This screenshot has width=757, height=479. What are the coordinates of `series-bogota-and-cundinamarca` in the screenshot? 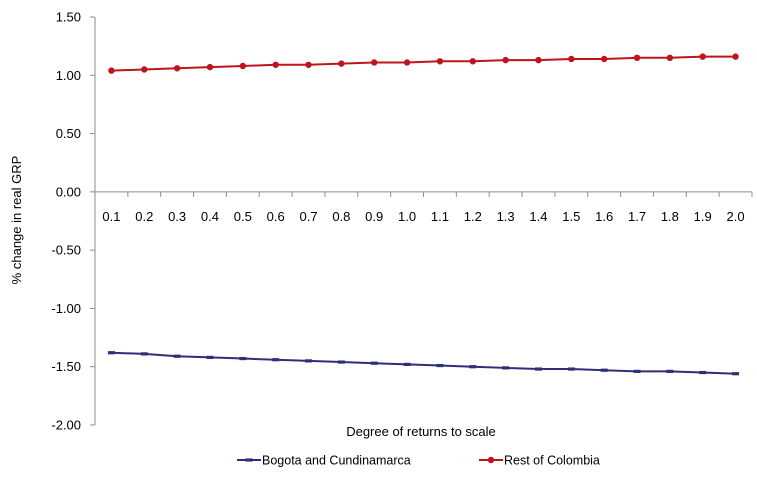 It's located at (423, 363).